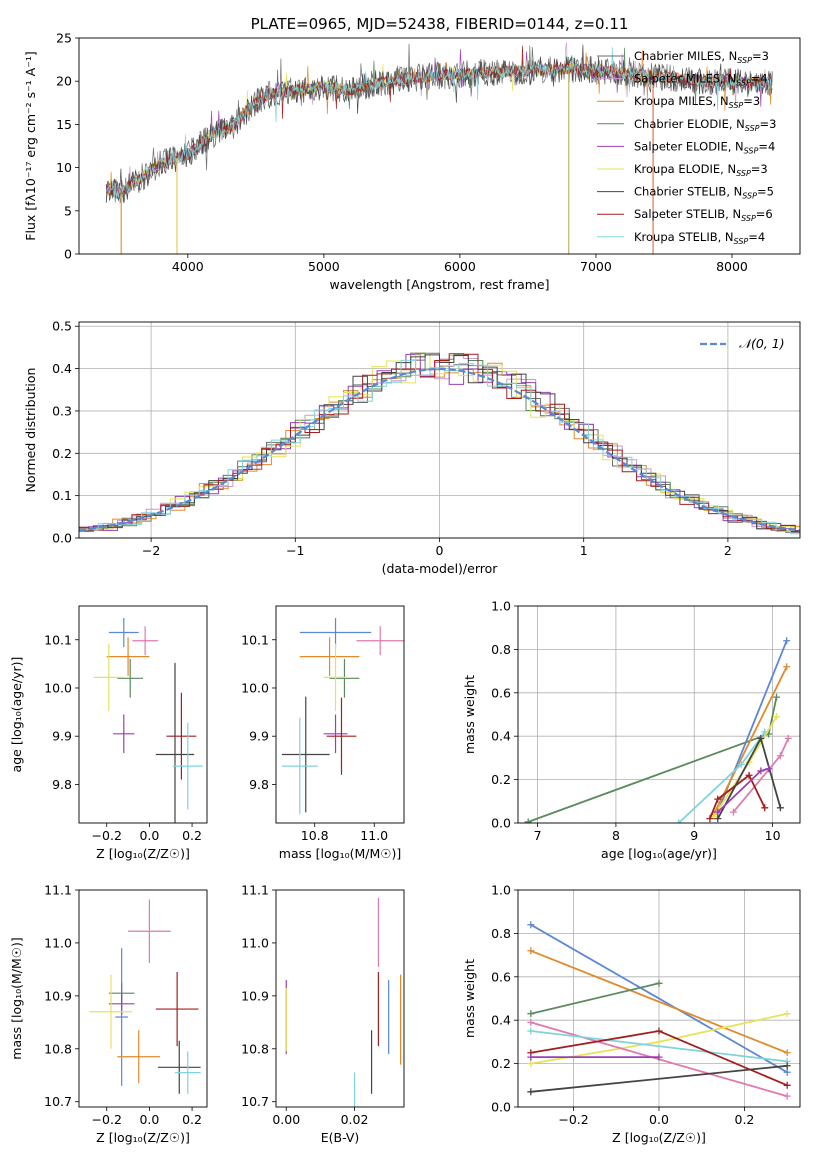 This screenshot has width=819, height=1170. I want to click on x-tick-label: 0.0, so click(149, 1119).